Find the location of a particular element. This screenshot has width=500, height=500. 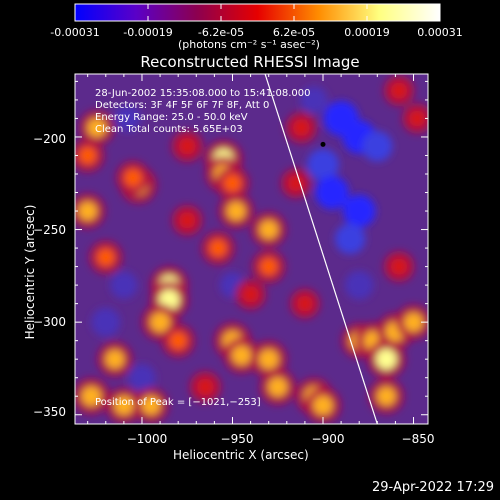

annotation-energy-range: Energy Range: 25.0 - 50.0 keV is located at coordinates (171, 117).